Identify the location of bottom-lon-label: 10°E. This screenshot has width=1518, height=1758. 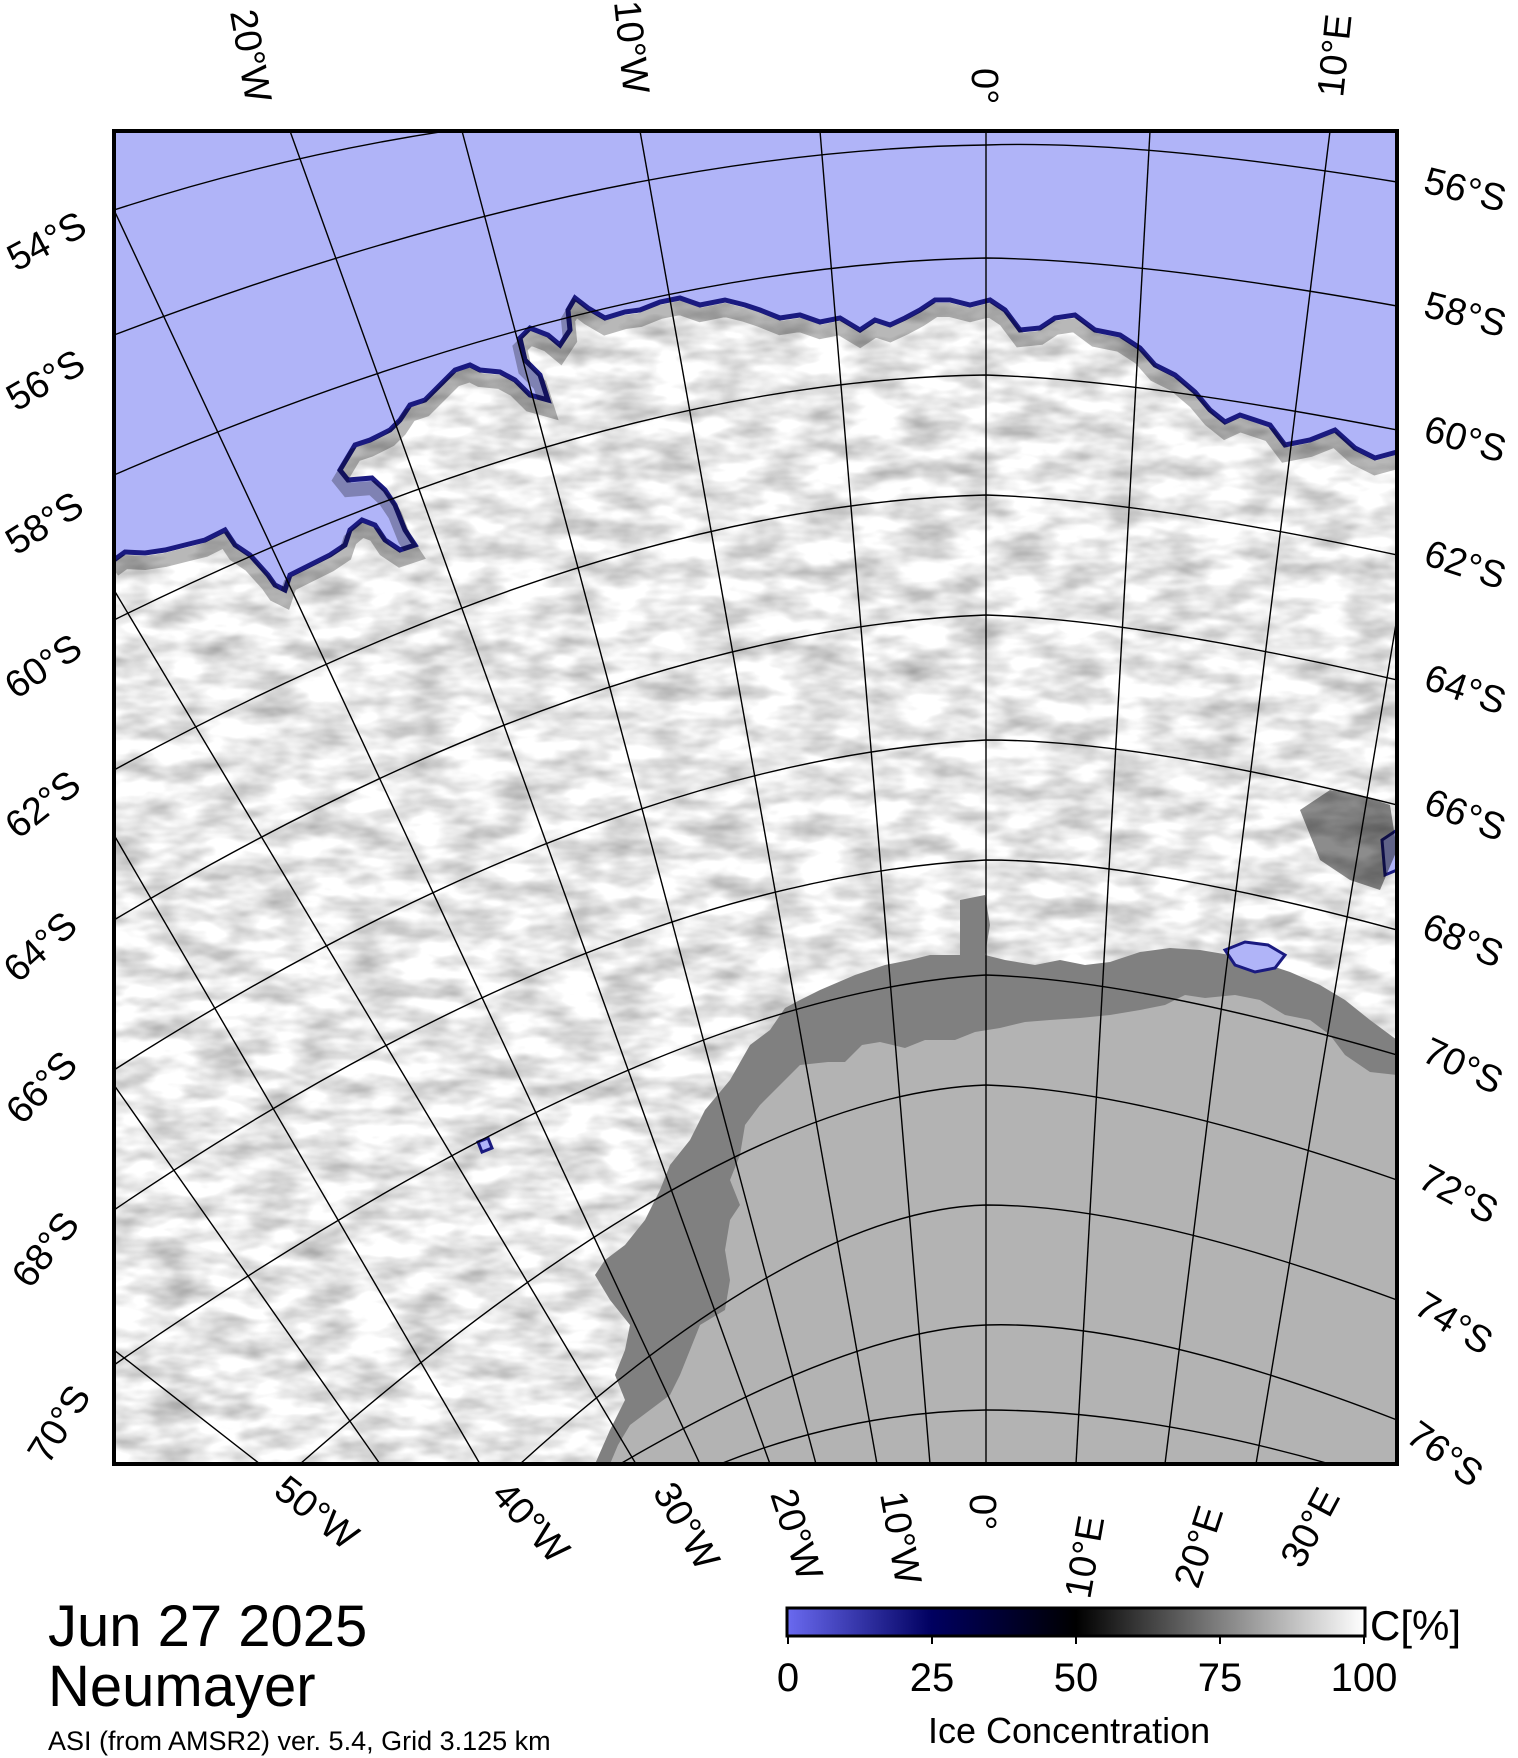
(1086, 1557).